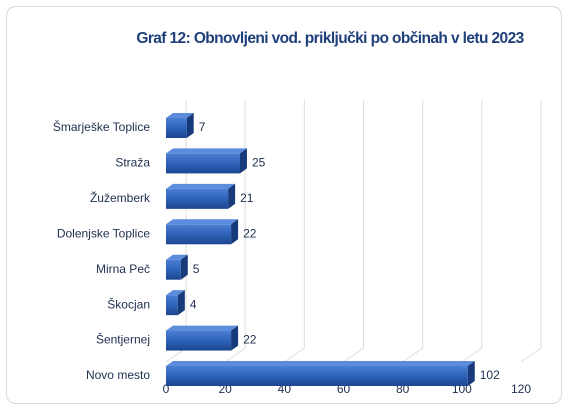  Describe the element at coordinates (101, 126) in the screenshot. I see `y-tick-label: Šmarješke Toplice` at that location.